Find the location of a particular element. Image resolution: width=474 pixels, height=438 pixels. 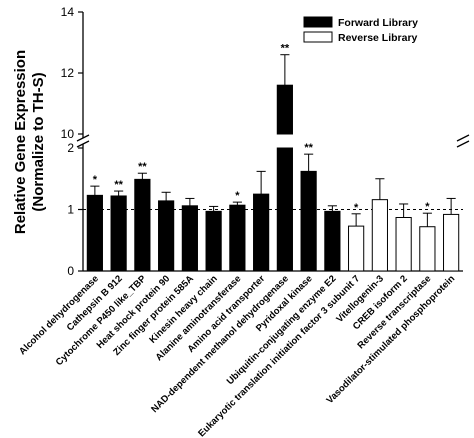

y-tick-label: 1 is located at coordinates (70, 210).